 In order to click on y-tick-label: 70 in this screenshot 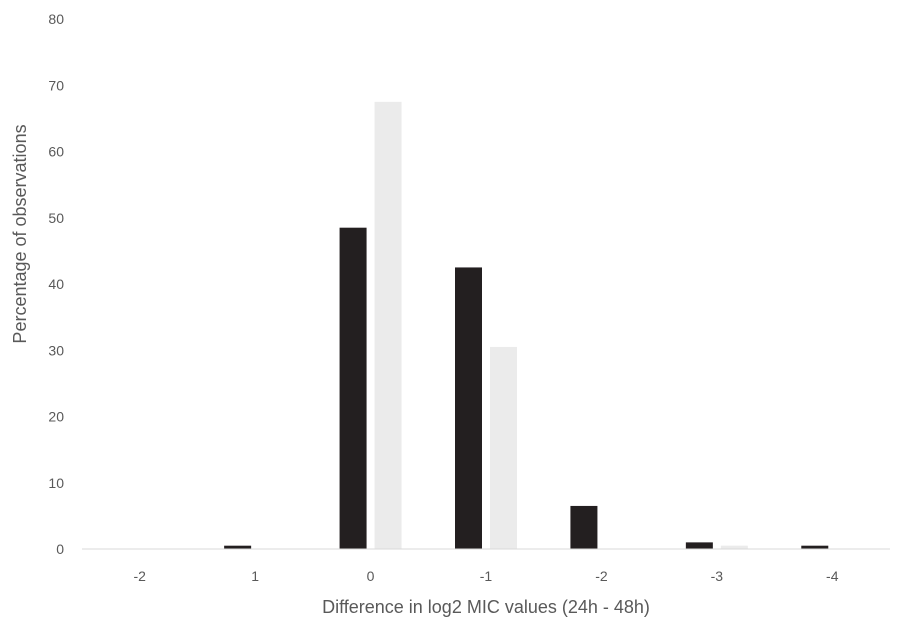, I will do `click(56, 85)`.